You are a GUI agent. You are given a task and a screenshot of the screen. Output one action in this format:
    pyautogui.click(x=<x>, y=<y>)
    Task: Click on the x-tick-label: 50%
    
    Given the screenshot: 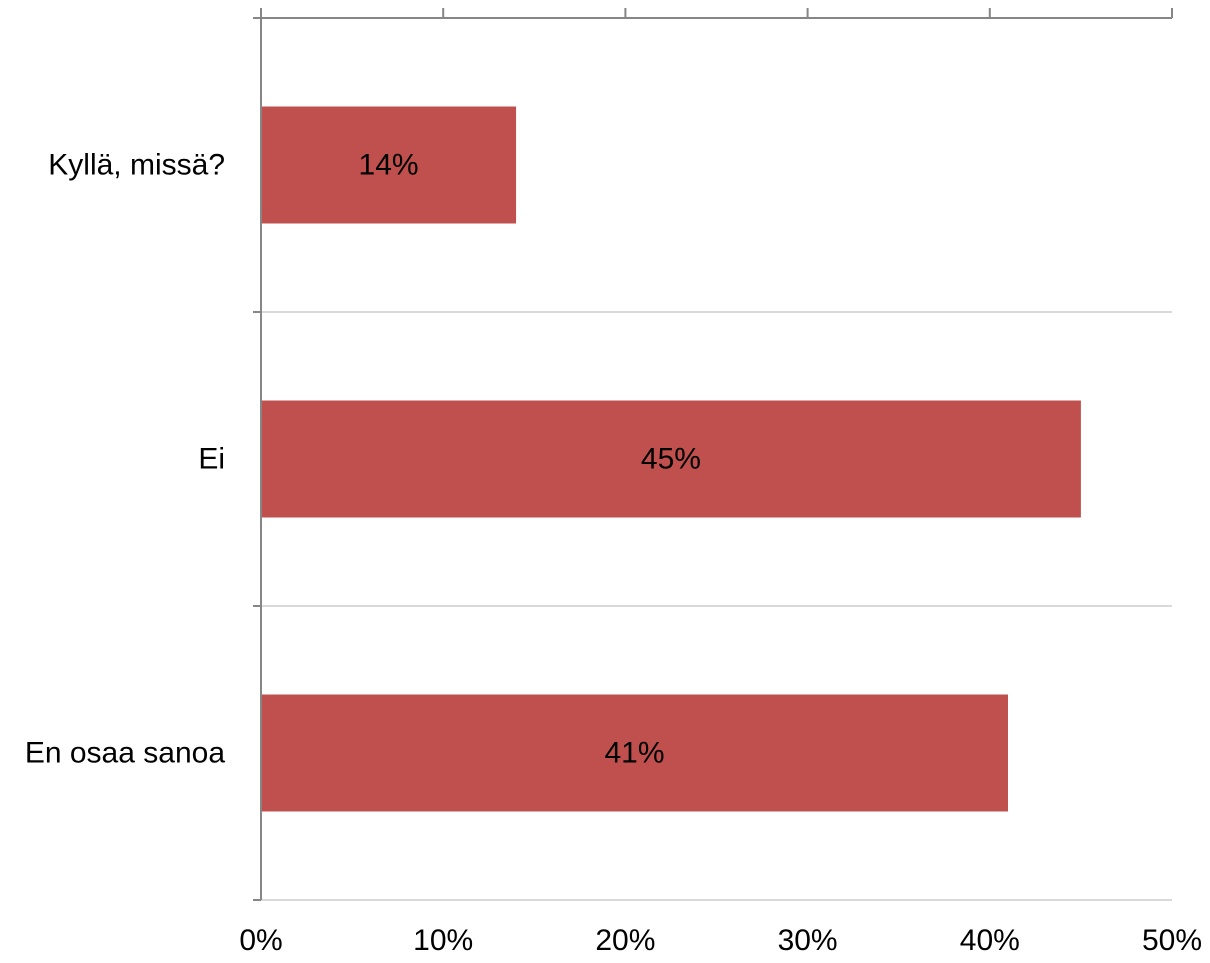 What is the action you would take?
    pyautogui.click(x=1172, y=940)
    